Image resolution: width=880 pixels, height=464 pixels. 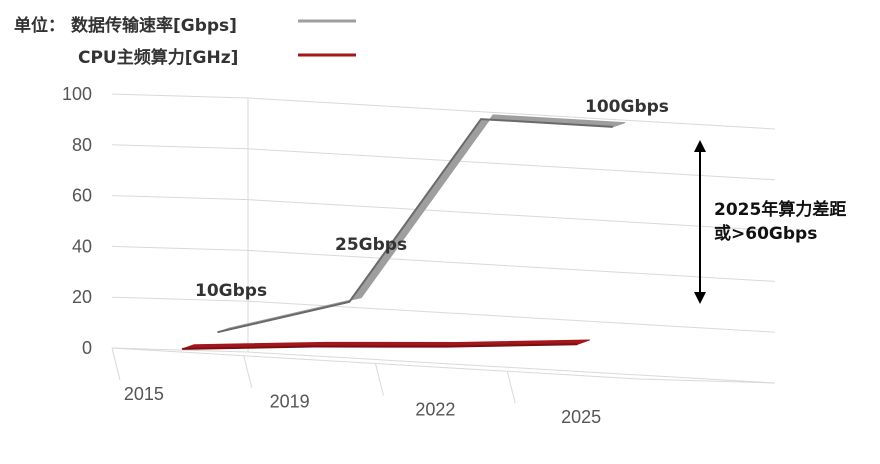 What do you see at coordinates (144, 394) in the screenshot?
I see `x-tick-label: 2015` at bounding box center [144, 394].